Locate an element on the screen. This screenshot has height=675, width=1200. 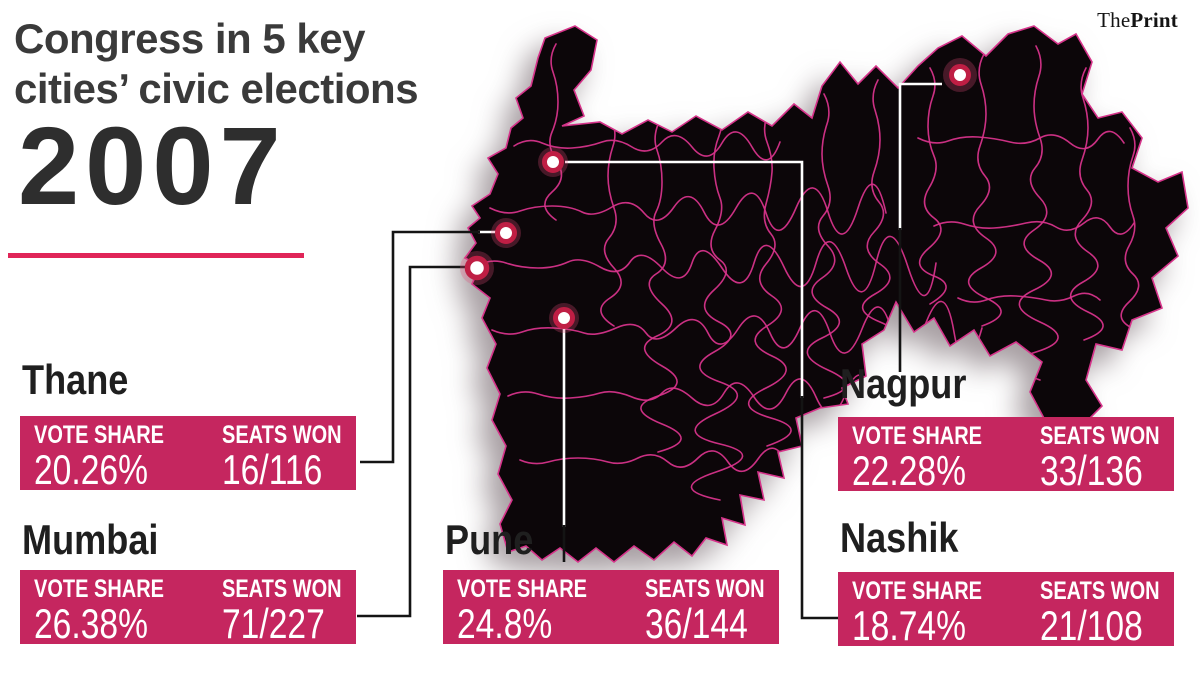
nashik-connector-line-map is located at coordinates (684, 279).